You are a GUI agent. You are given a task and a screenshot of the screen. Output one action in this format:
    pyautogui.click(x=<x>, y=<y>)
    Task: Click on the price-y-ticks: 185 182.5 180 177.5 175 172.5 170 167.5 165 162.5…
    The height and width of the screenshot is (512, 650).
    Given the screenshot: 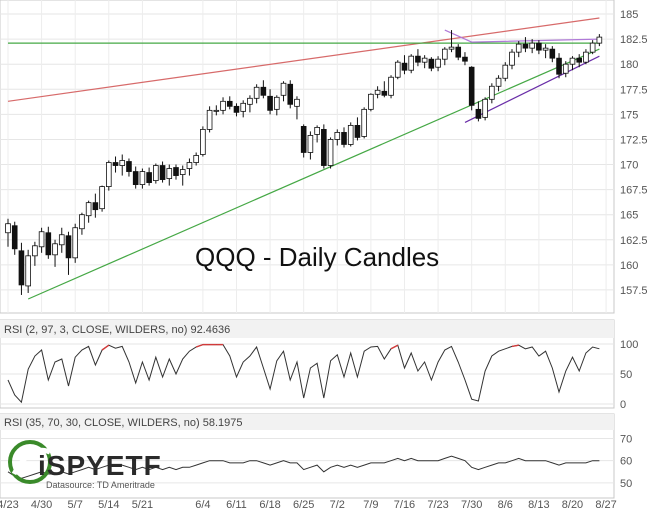 What is the action you would take?
    pyautogui.click(x=634, y=153)
    